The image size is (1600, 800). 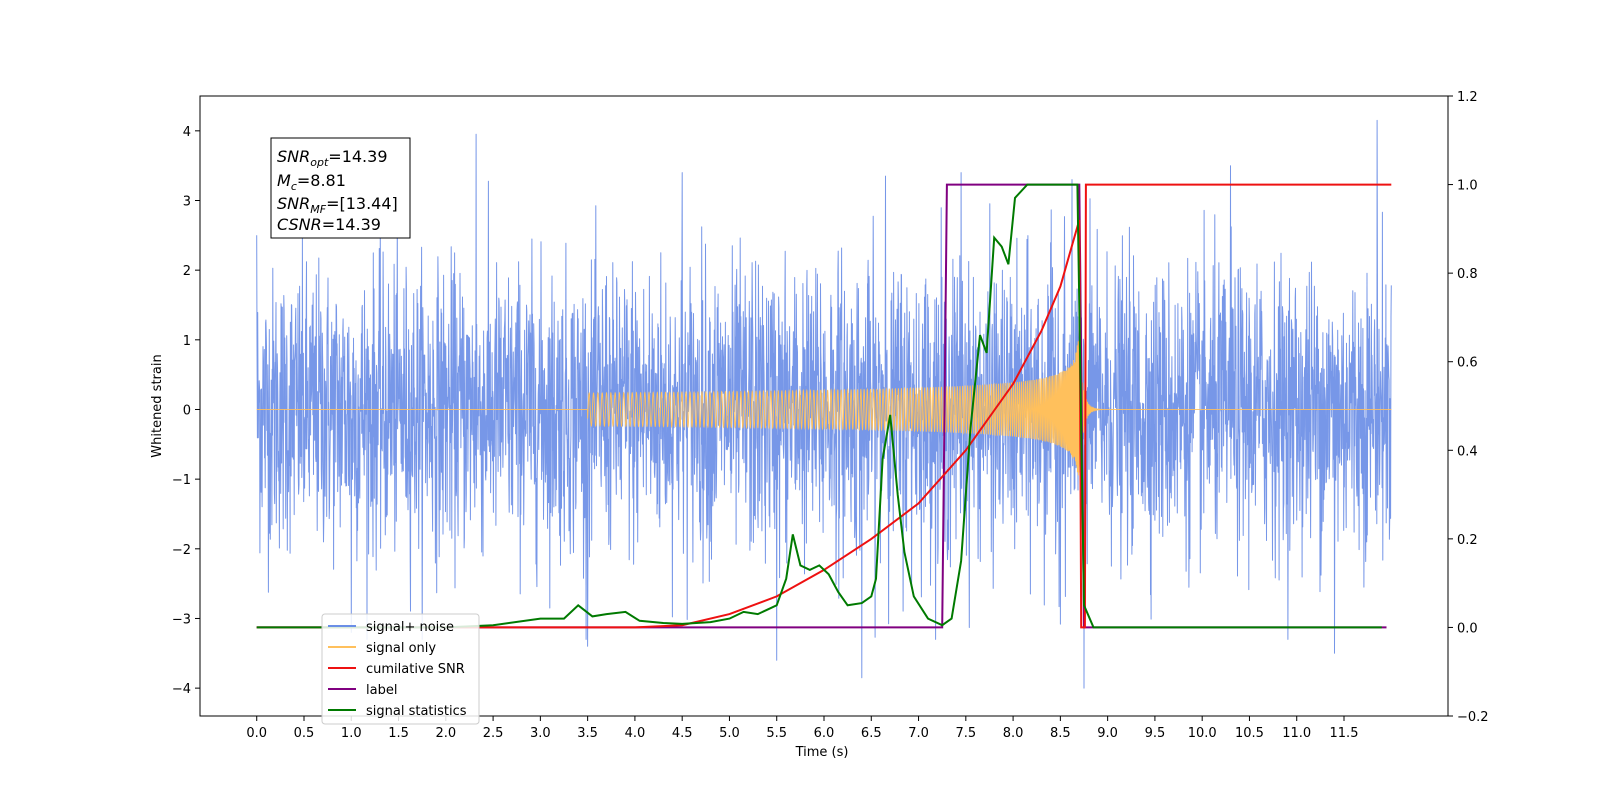 What do you see at coordinates (181, 619) in the screenshot?
I see `y-tick-label-7: −3` at bounding box center [181, 619].